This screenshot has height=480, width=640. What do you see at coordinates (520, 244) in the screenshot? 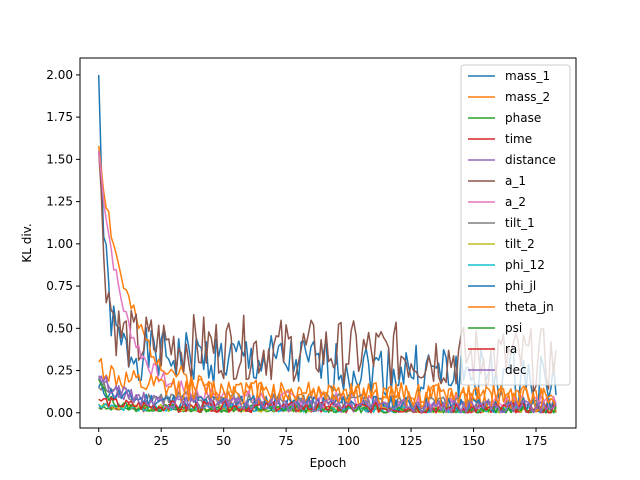
I see `legend-label: tilt_2` at bounding box center [520, 244].